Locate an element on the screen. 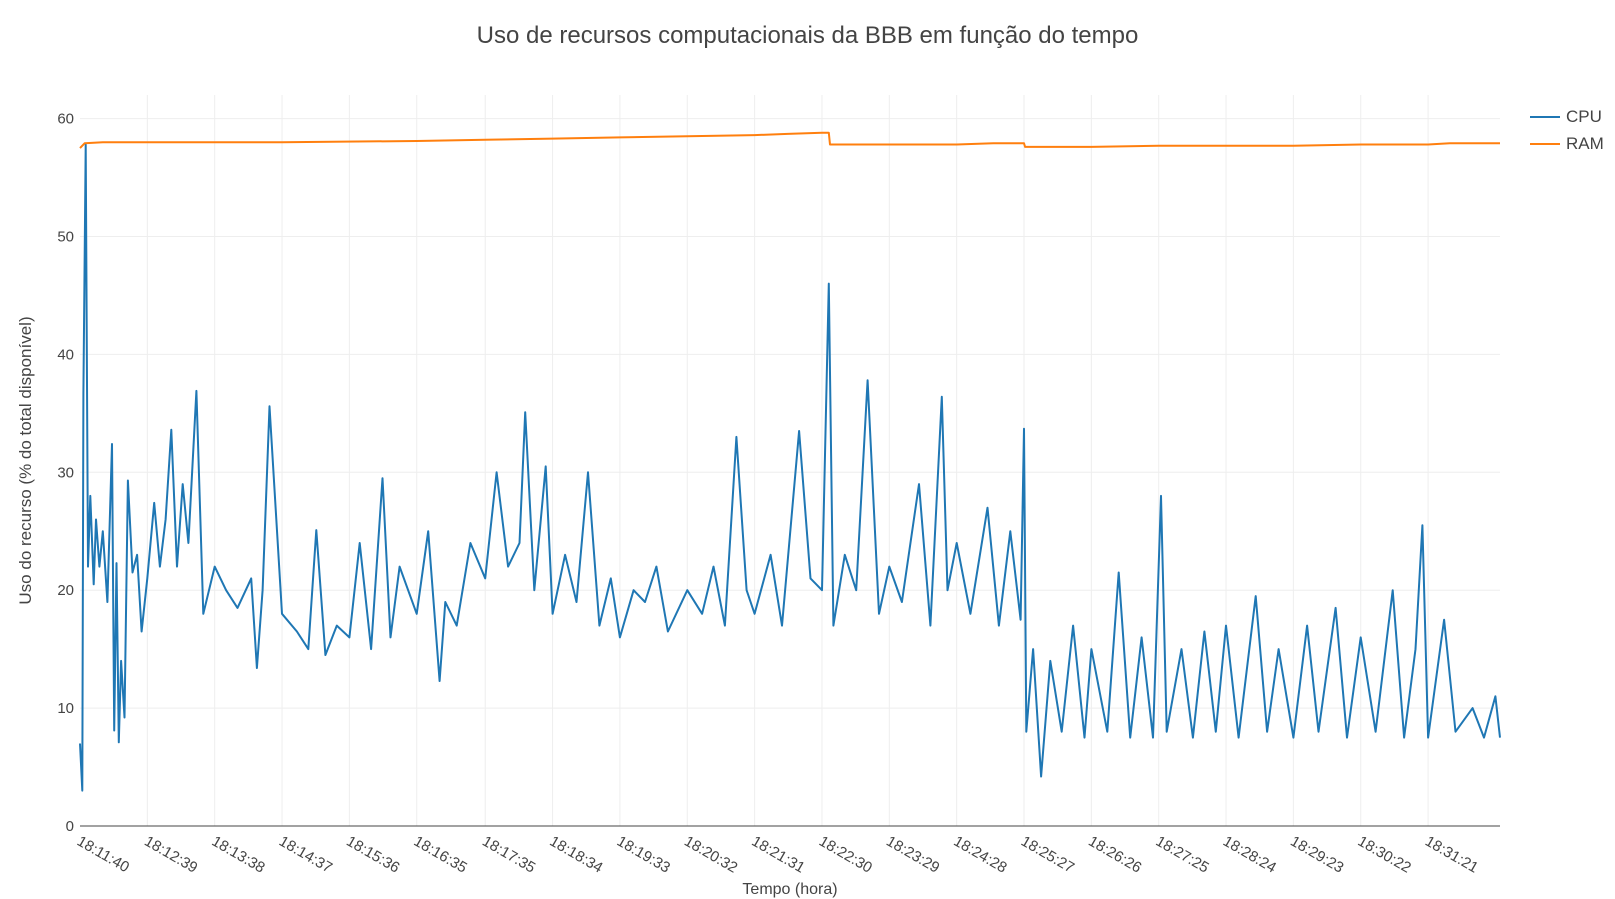 The width and height of the screenshot is (1615, 899). series-line-ram is located at coordinates (789, 140).